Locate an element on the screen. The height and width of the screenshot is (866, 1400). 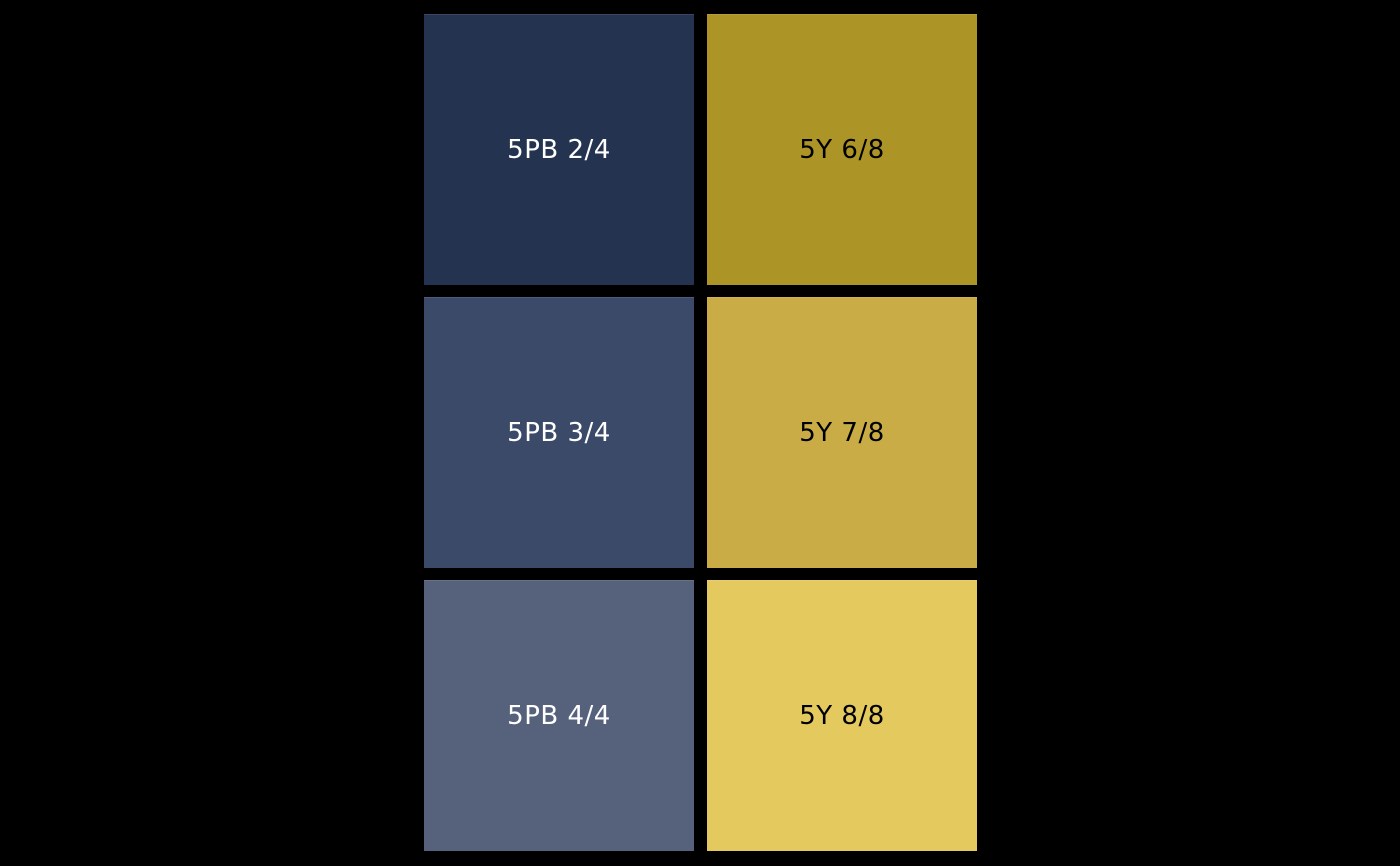
color-swatch-5pb-3-4: 5PB 3/4 is located at coordinates (559, 432).